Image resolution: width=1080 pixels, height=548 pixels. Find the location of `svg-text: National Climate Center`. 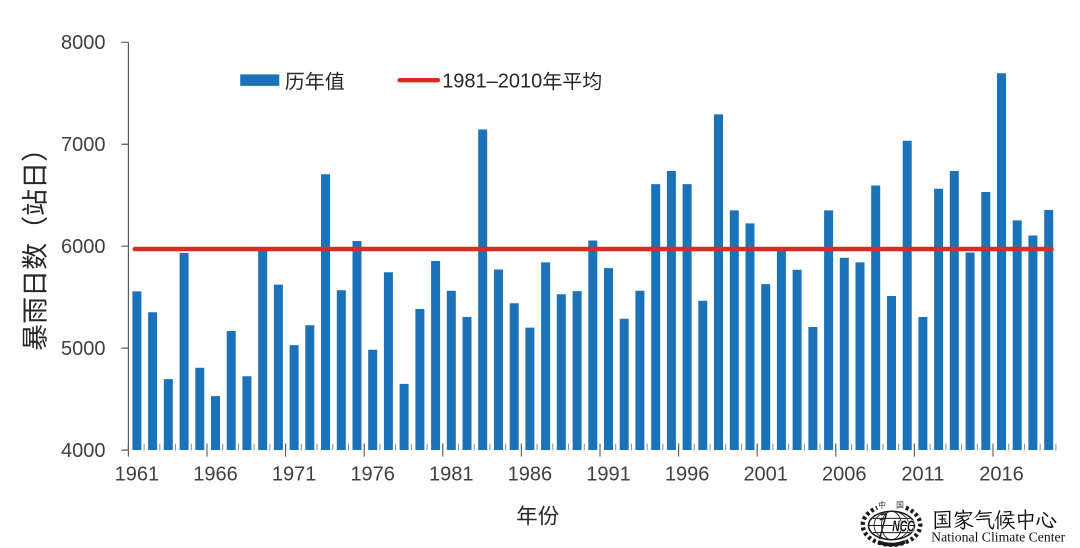

svg-text: National Climate Center is located at coordinates (998, 537).